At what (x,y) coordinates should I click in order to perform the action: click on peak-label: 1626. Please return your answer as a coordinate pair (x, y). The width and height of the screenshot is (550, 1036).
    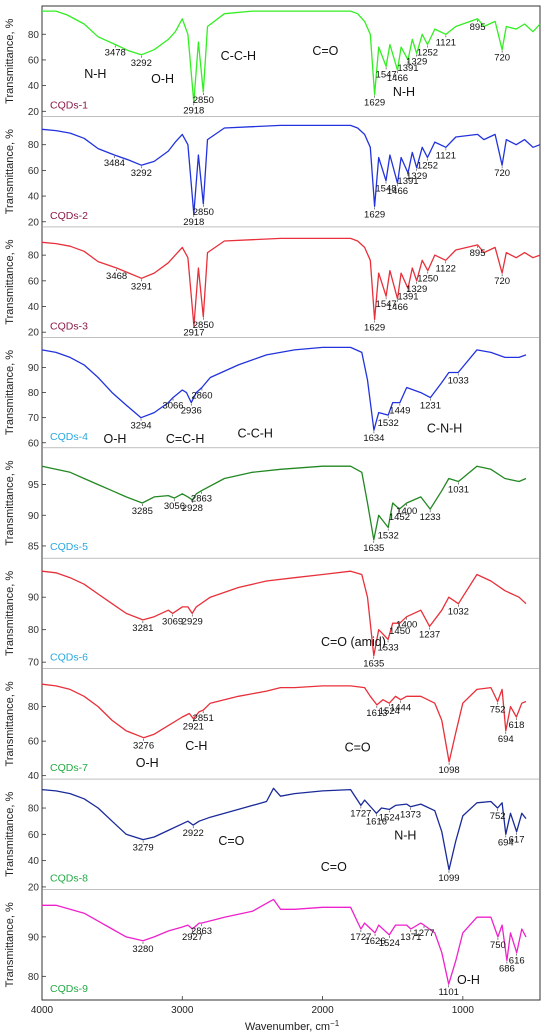
    Looking at the image, I should click on (374, 941).